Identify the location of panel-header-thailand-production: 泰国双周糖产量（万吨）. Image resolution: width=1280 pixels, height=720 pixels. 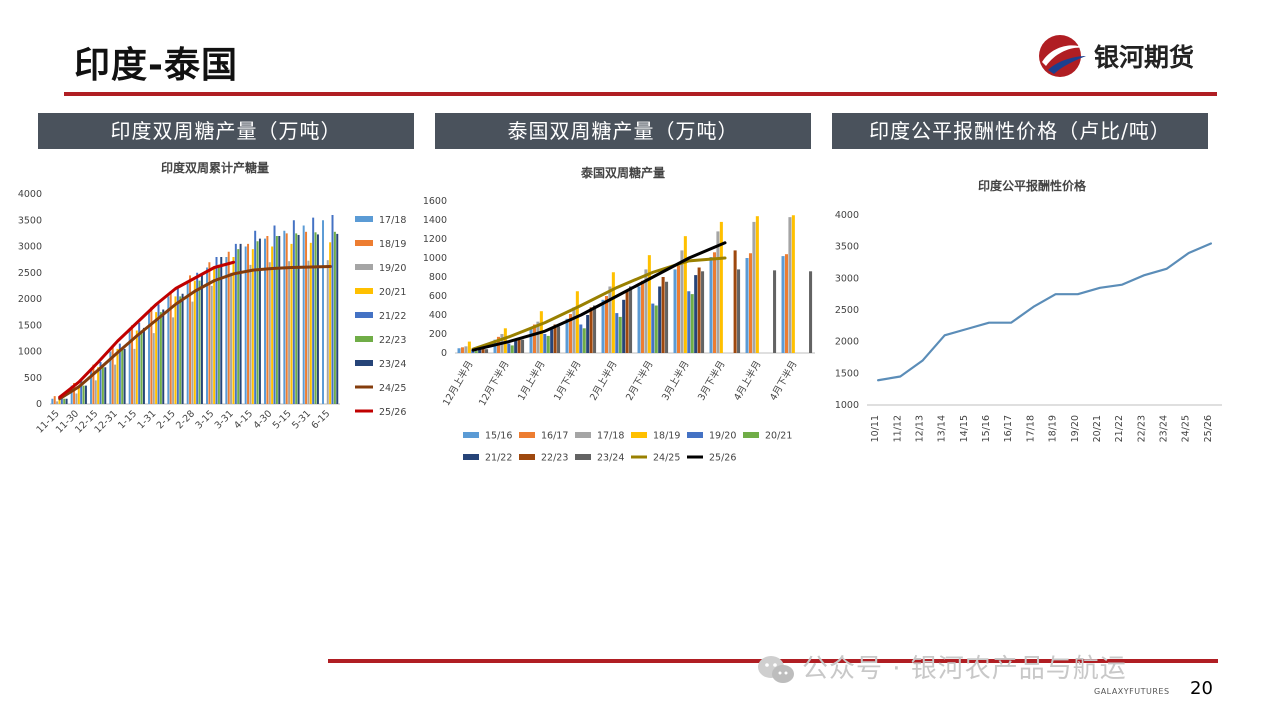
(623, 131).